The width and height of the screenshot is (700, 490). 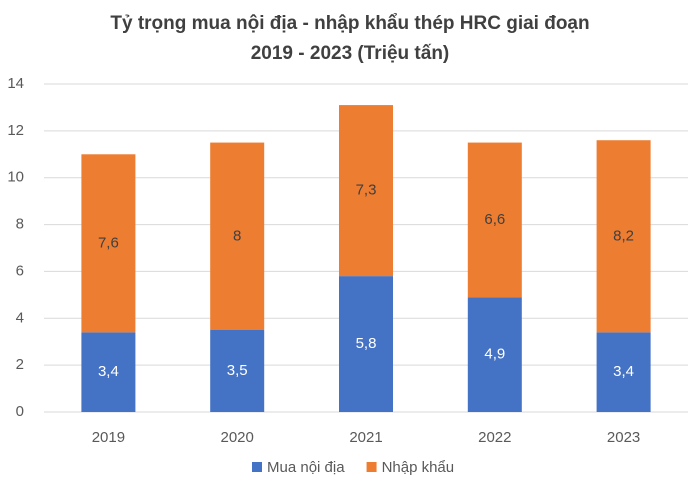 I want to click on x-tick-label: 2020, so click(x=237, y=437).